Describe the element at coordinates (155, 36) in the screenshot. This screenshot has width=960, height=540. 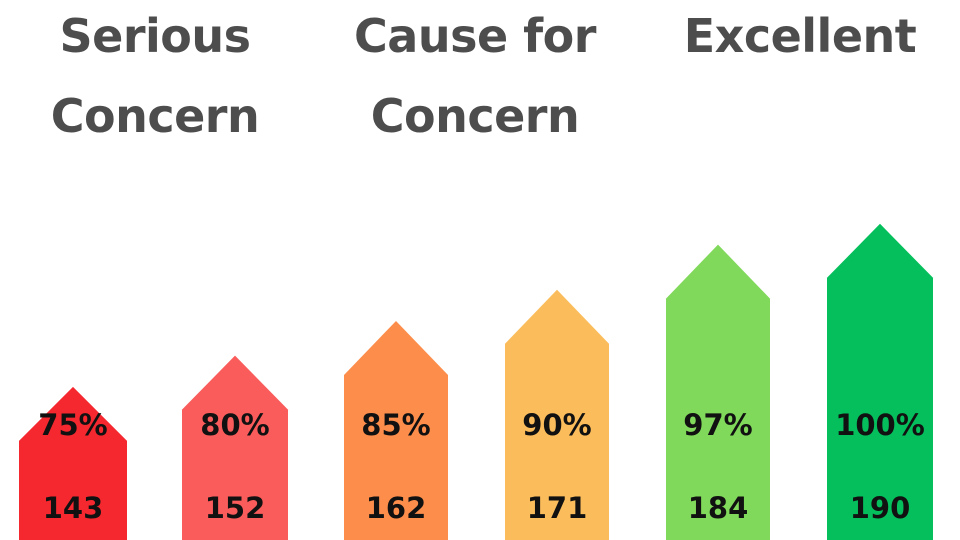
I see `heading-serious-line-1: Serious` at that location.